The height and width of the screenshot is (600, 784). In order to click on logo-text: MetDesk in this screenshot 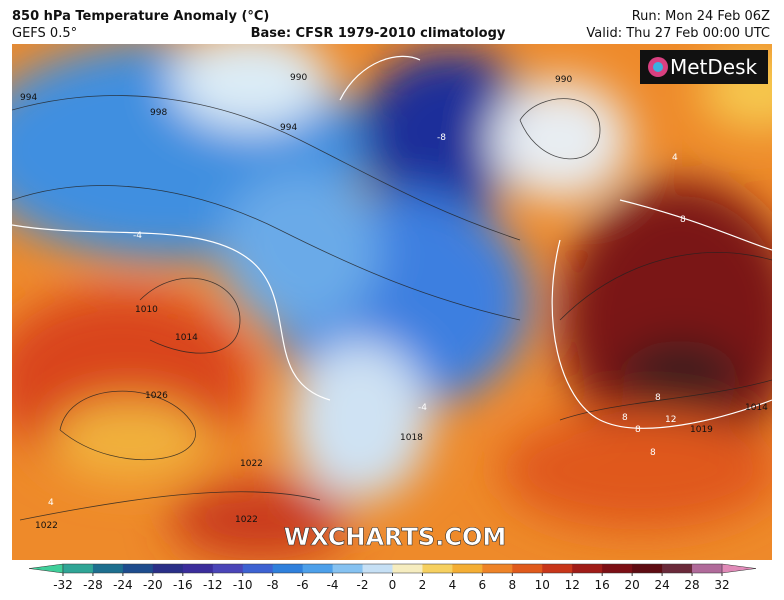, I will do `click(714, 67)`.